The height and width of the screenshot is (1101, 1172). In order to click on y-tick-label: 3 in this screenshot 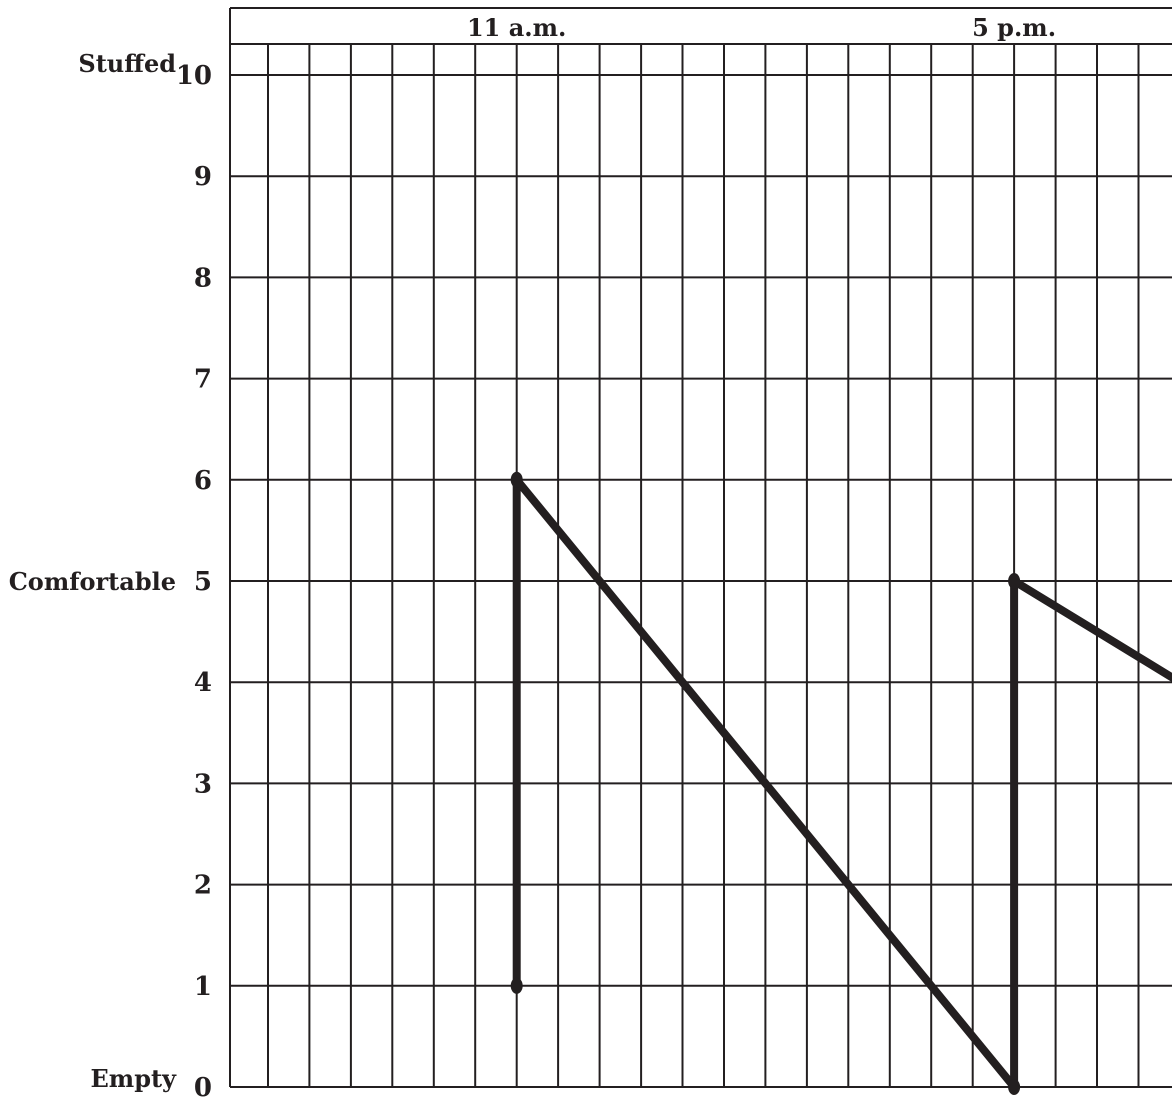, I will do `click(203, 784)`.